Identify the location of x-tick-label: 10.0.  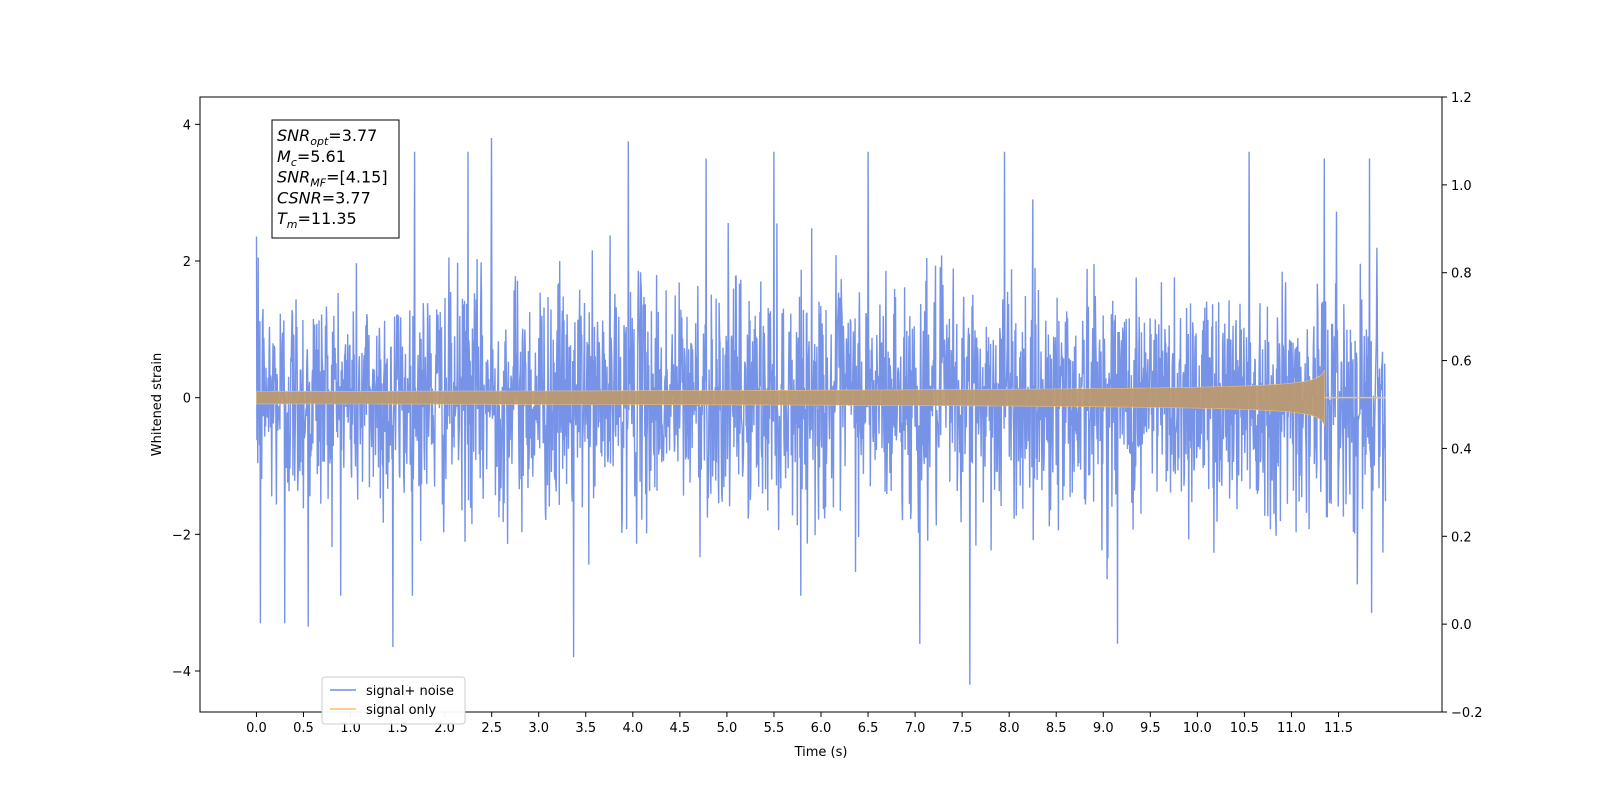
(1197, 728).